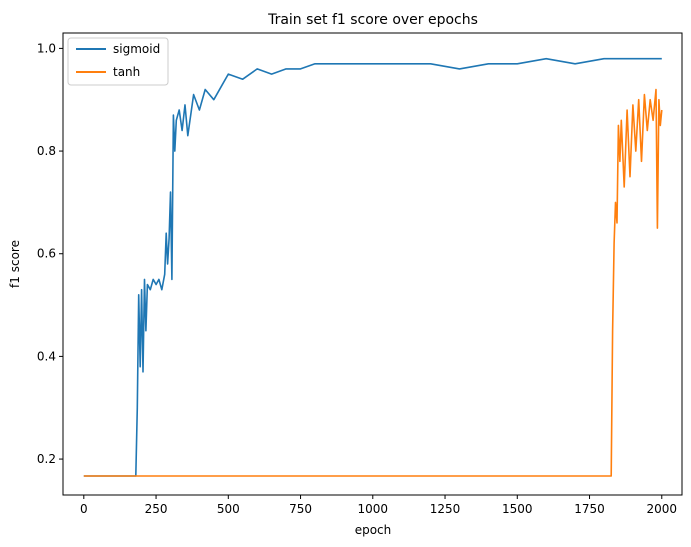 The width and height of the screenshot is (691, 547). Describe the element at coordinates (84, 509) in the screenshot. I see `x-tick-label: 0` at that location.